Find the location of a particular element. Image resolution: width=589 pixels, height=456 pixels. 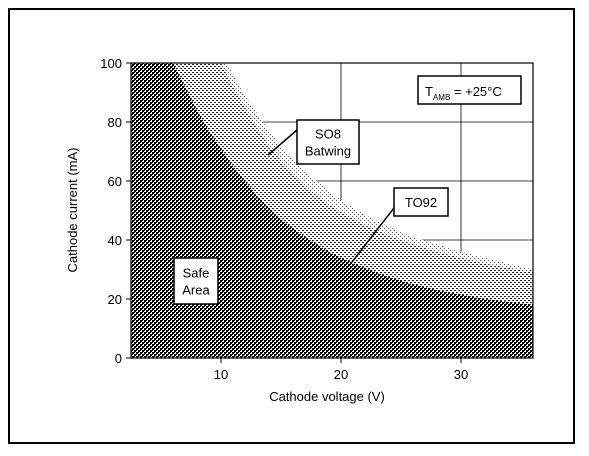

label-text-safe-area: Area is located at coordinates (196, 290).